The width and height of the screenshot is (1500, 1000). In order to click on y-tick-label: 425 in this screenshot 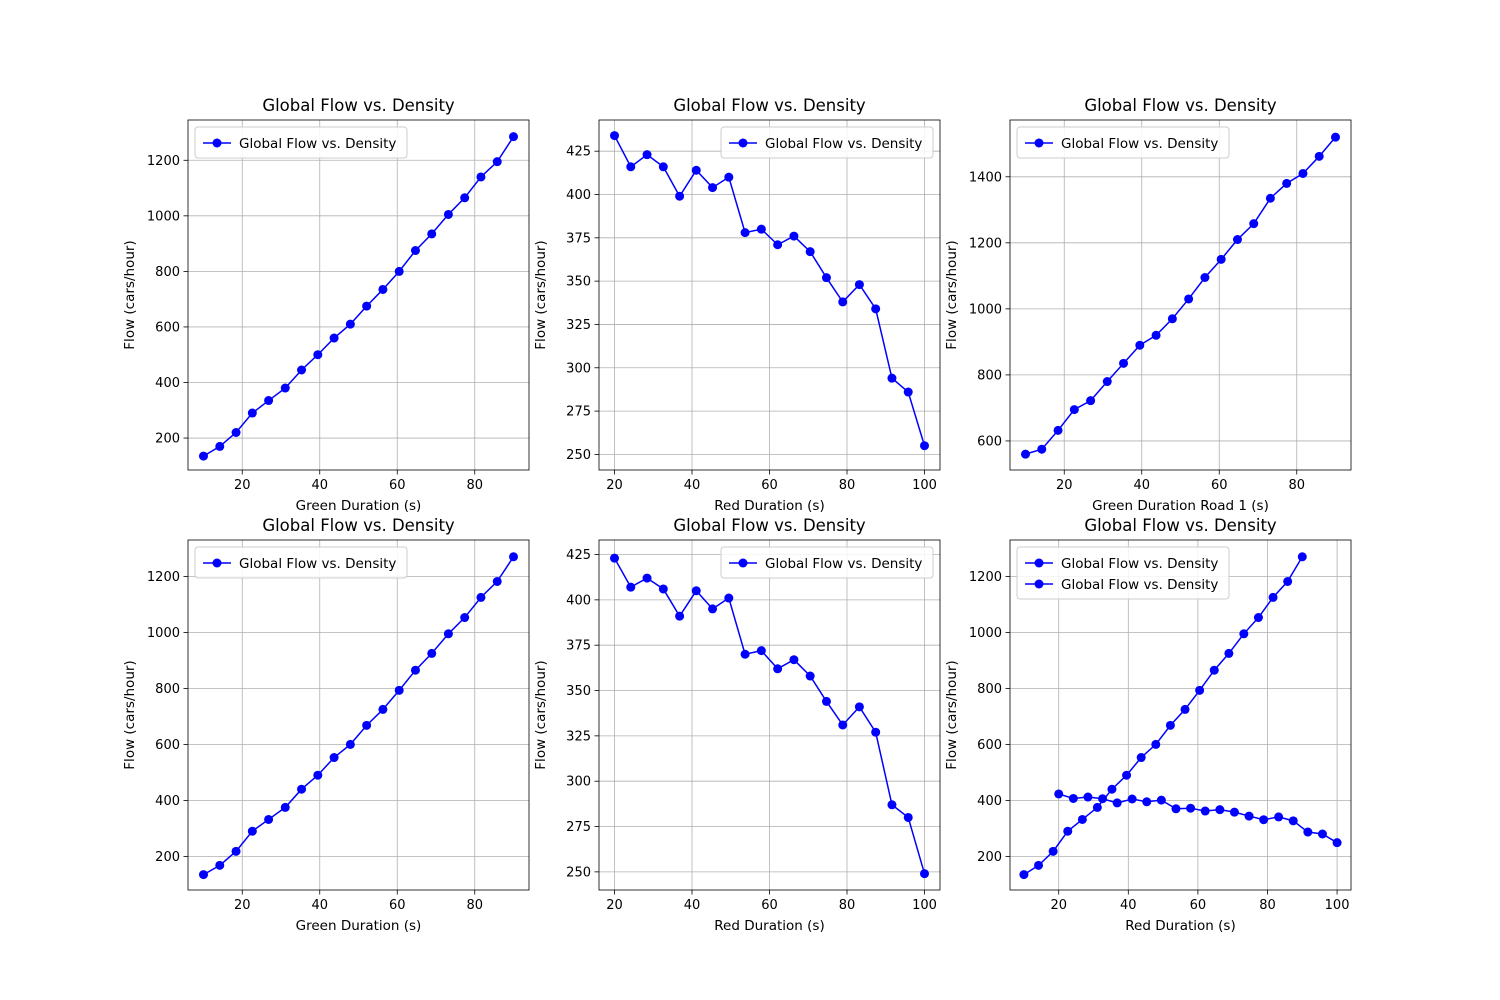, I will do `click(578, 152)`.